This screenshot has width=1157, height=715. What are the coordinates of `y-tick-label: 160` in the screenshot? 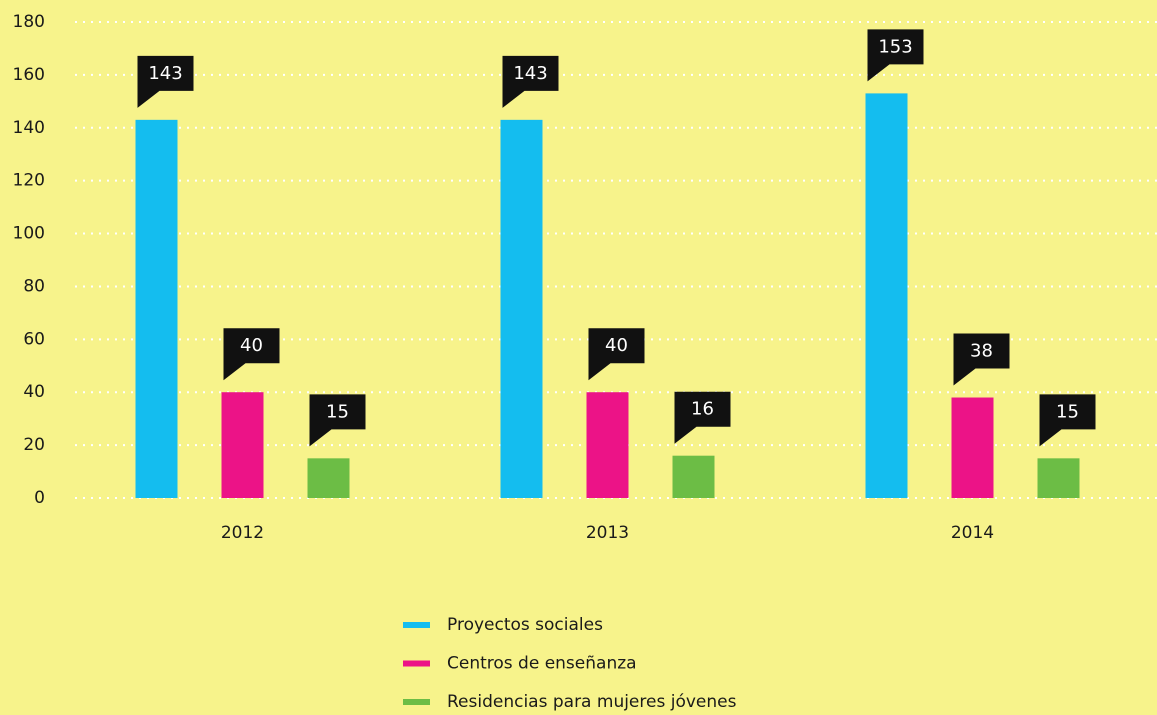 It's located at (29, 75).